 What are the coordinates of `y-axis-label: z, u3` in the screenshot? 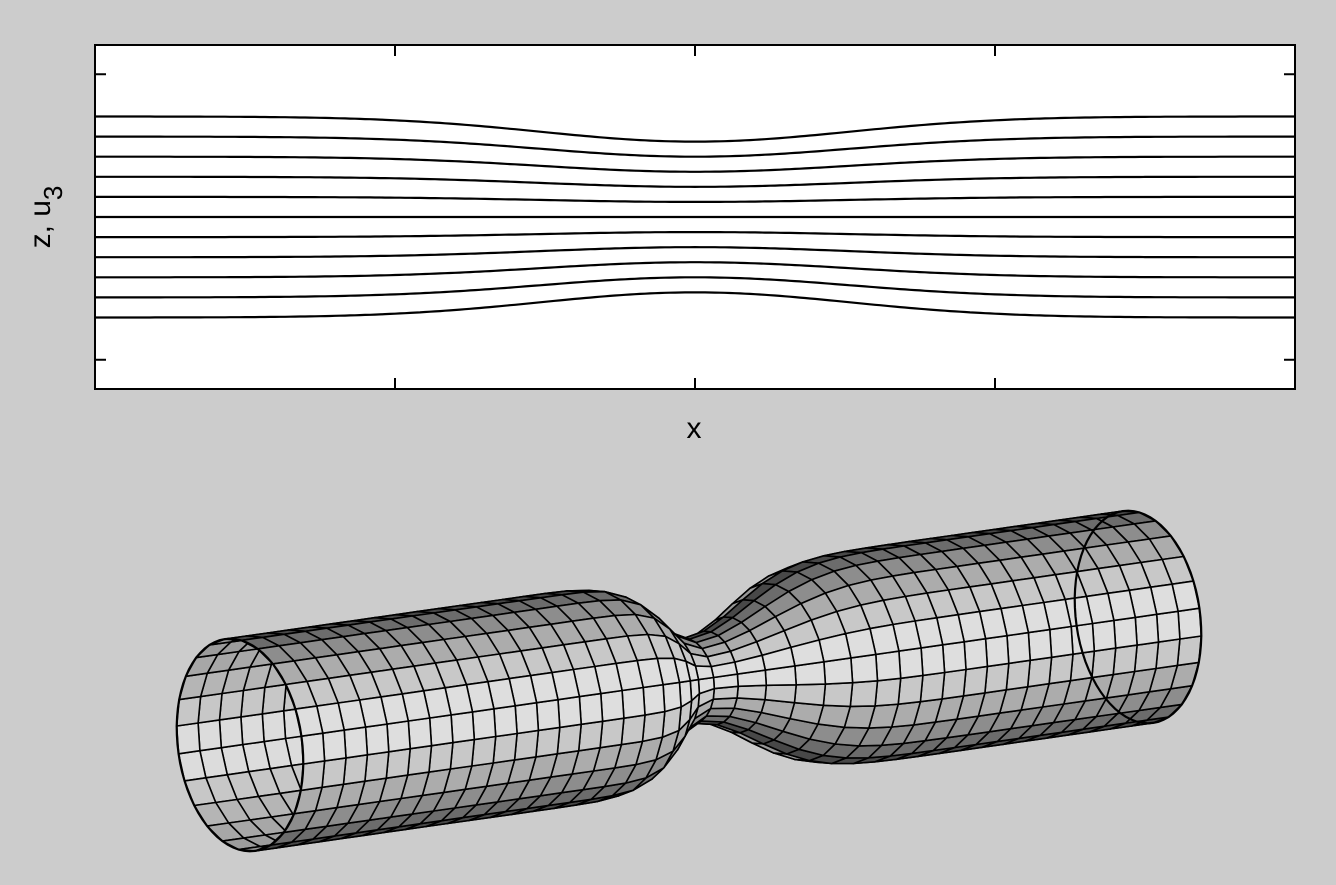 It's located at (46, 217).